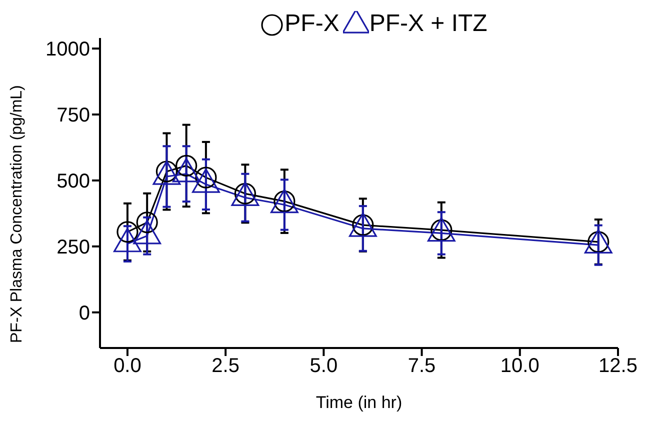  I want to click on y-tick-label: 250, so click(73, 247).